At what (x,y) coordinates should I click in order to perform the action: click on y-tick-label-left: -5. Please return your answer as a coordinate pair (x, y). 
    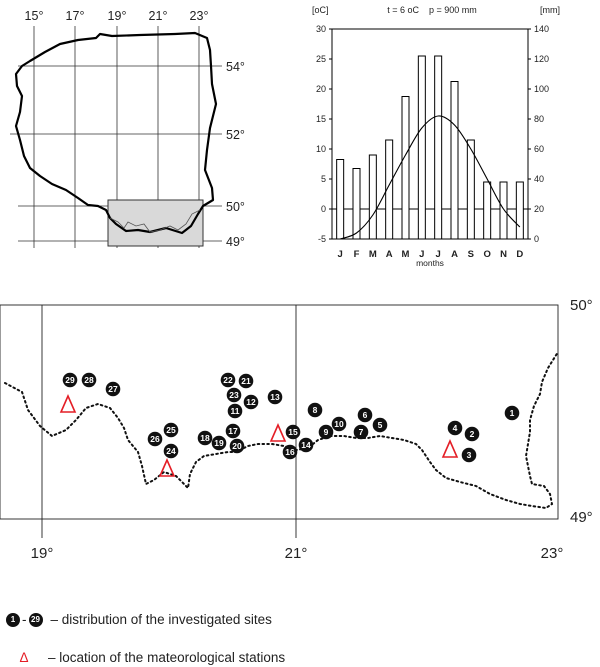
    Looking at the image, I should click on (322, 239).